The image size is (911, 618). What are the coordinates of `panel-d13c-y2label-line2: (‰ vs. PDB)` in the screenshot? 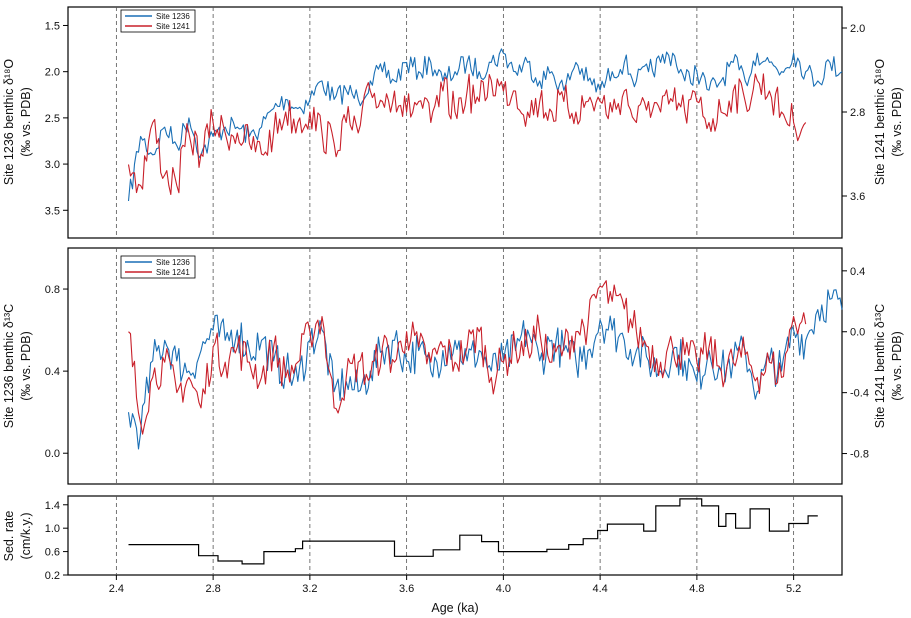 It's located at (897, 365).